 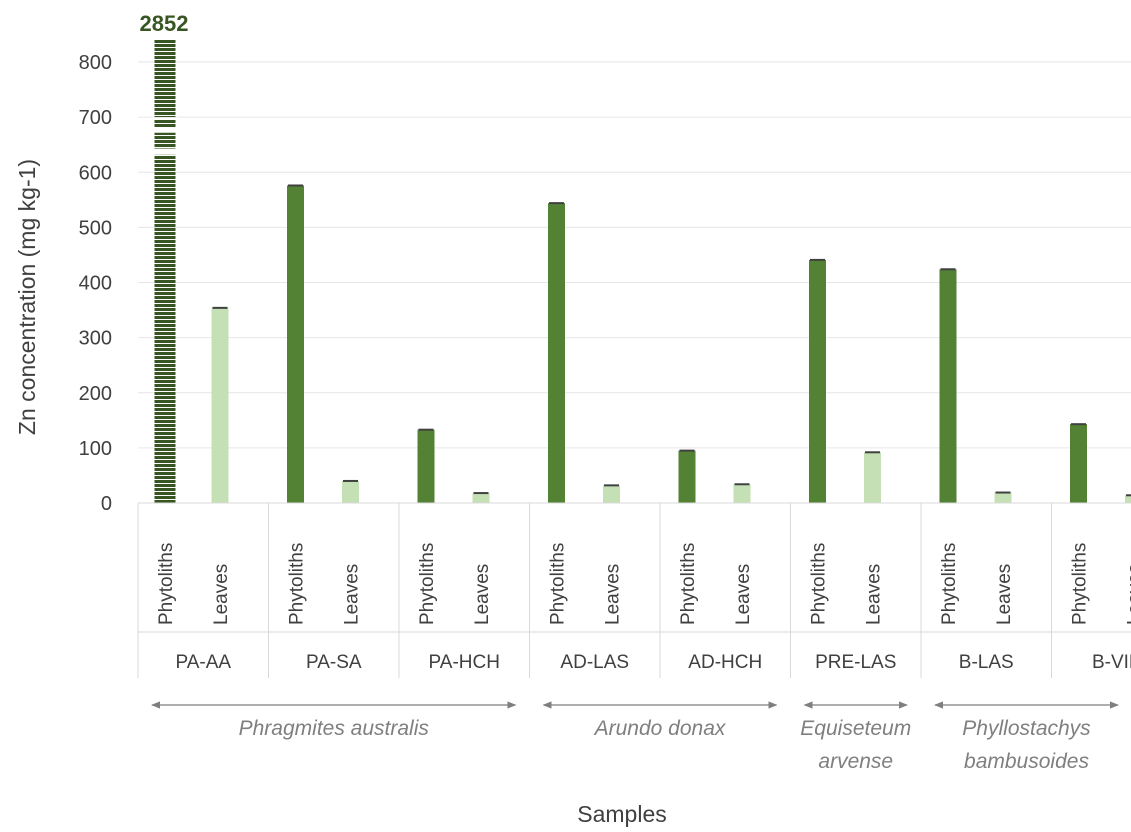 I want to click on x-group-label: PA-HCH, so click(x=464, y=662).